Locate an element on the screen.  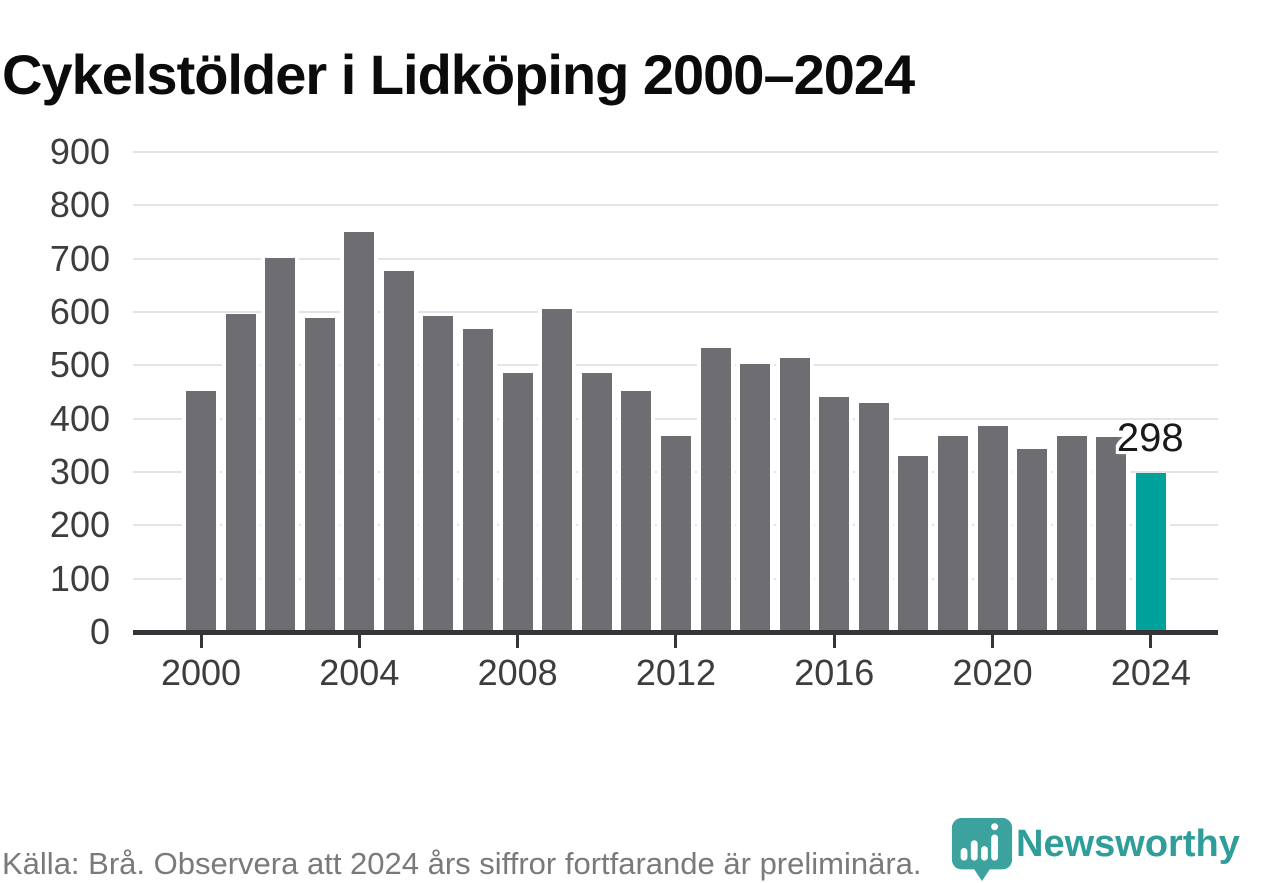
bar-2005 is located at coordinates (398, 451).